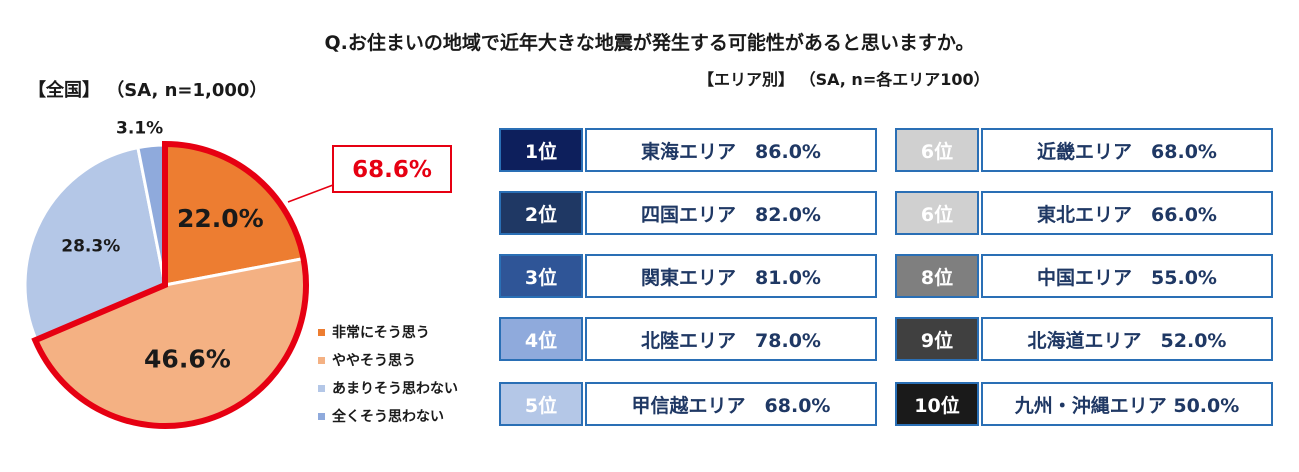  Describe the element at coordinates (541, 339) in the screenshot. I see `rank-badge: 4位` at that location.